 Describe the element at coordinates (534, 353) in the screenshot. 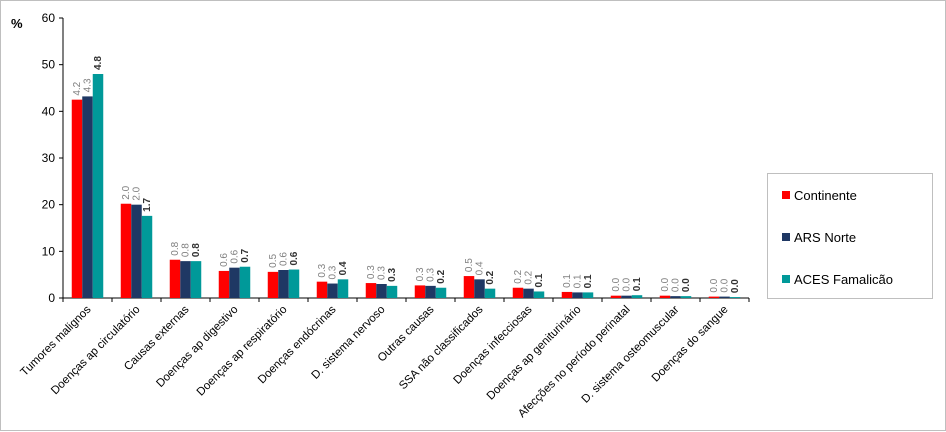

I see `x-category-label: Doenças ap geniturinário` at that location.